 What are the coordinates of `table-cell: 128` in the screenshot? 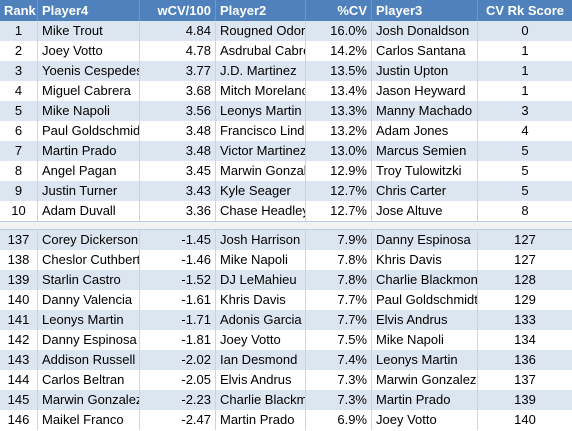 It's located at (525, 279).